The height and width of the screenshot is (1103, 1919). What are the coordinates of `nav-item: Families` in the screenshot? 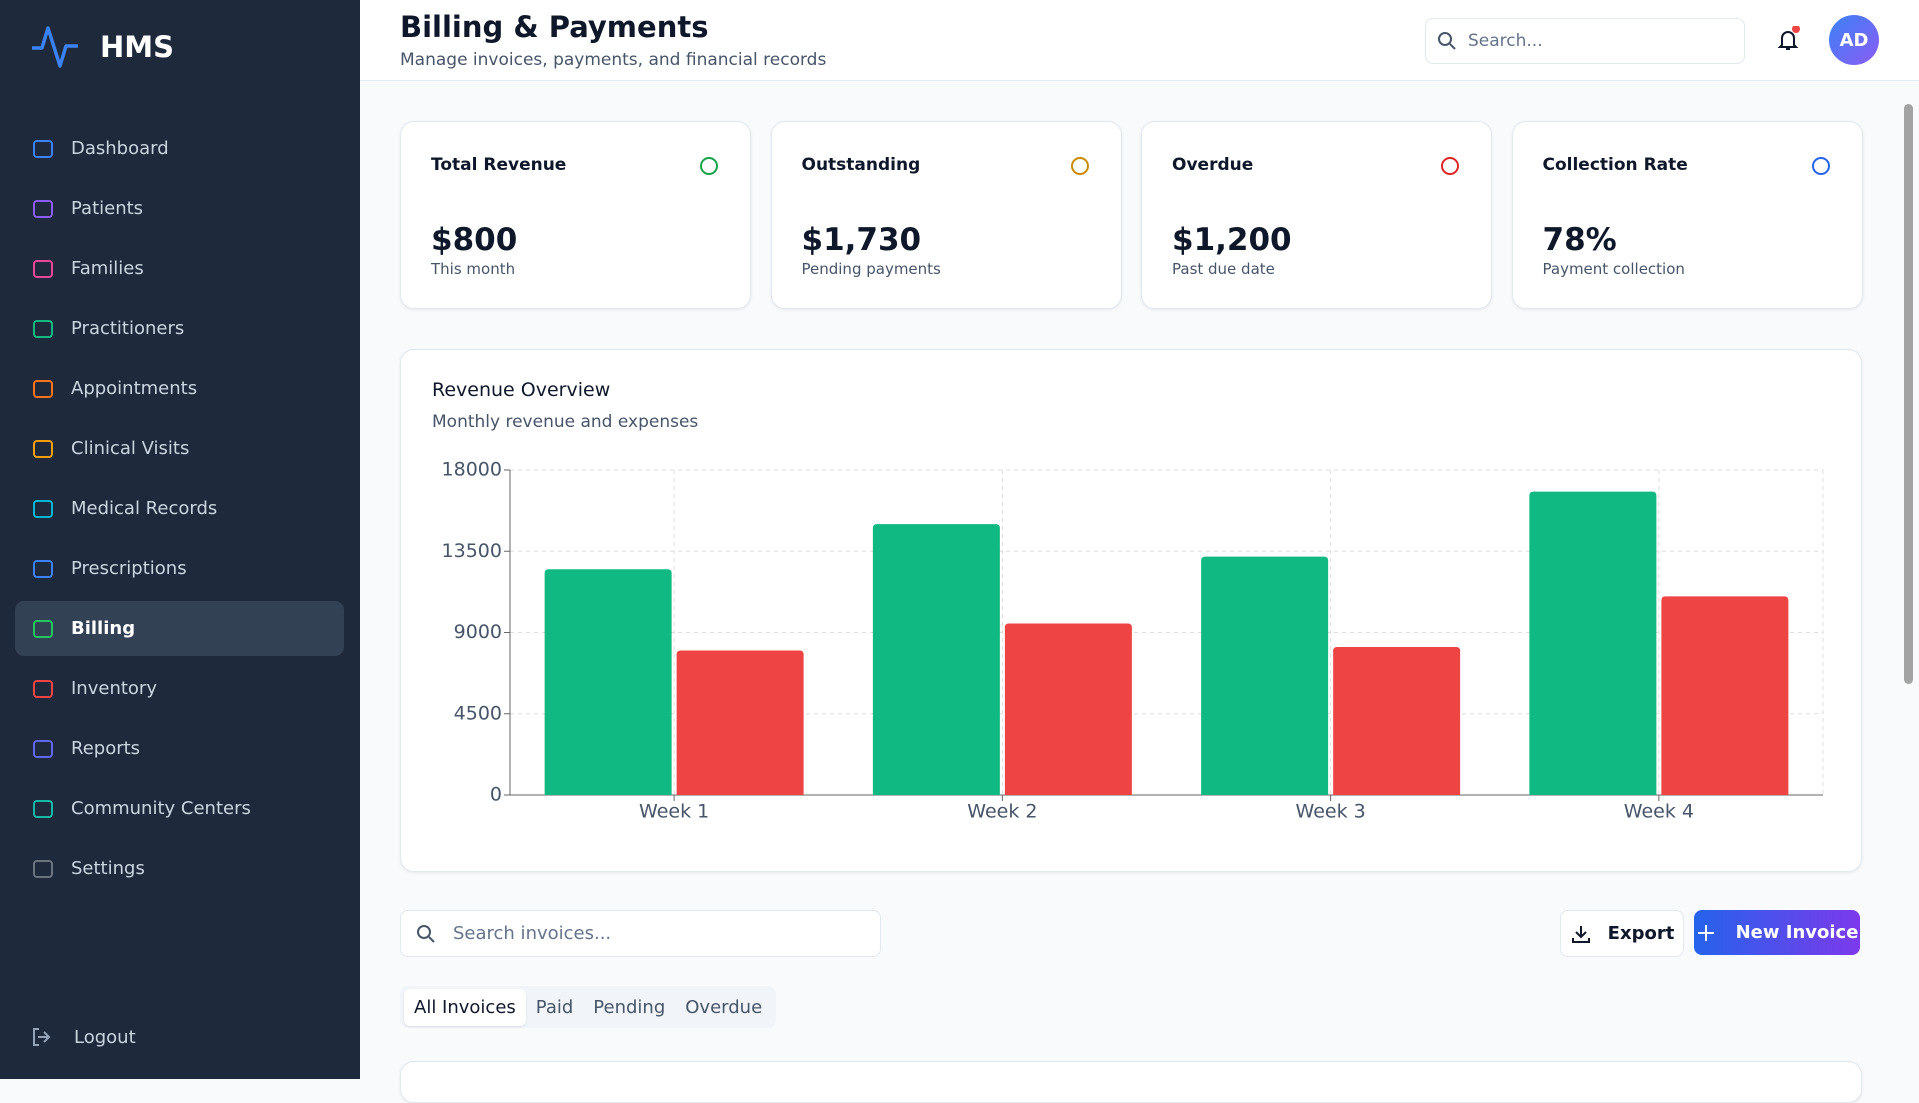 It's located at (179, 268).